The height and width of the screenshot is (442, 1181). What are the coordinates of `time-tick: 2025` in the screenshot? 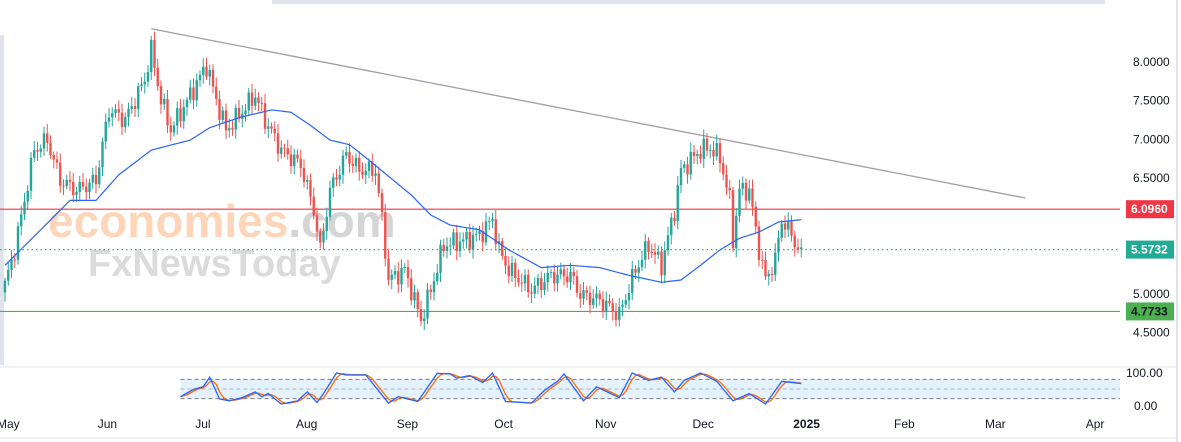 It's located at (806, 424).